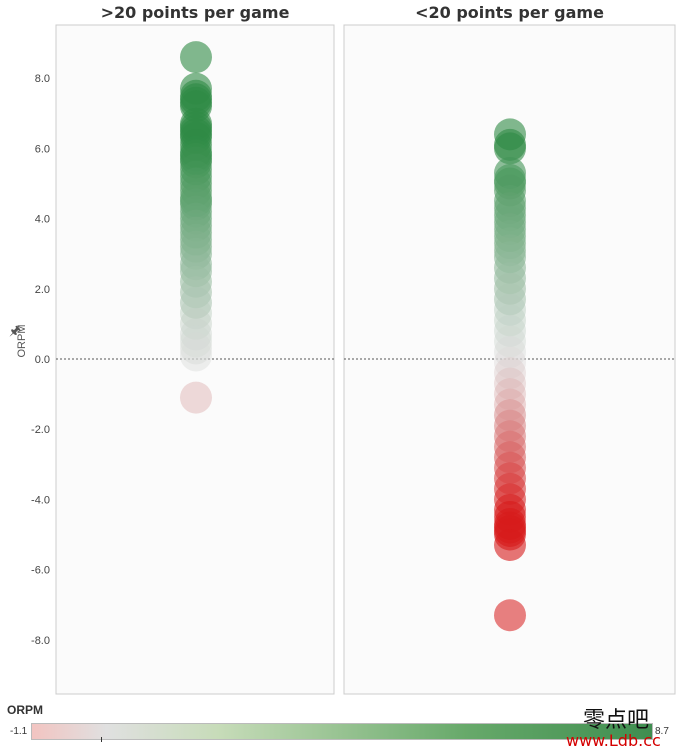  Describe the element at coordinates (662, 731) in the screenshot. I see `legend-max-label: 8.7` at that location.